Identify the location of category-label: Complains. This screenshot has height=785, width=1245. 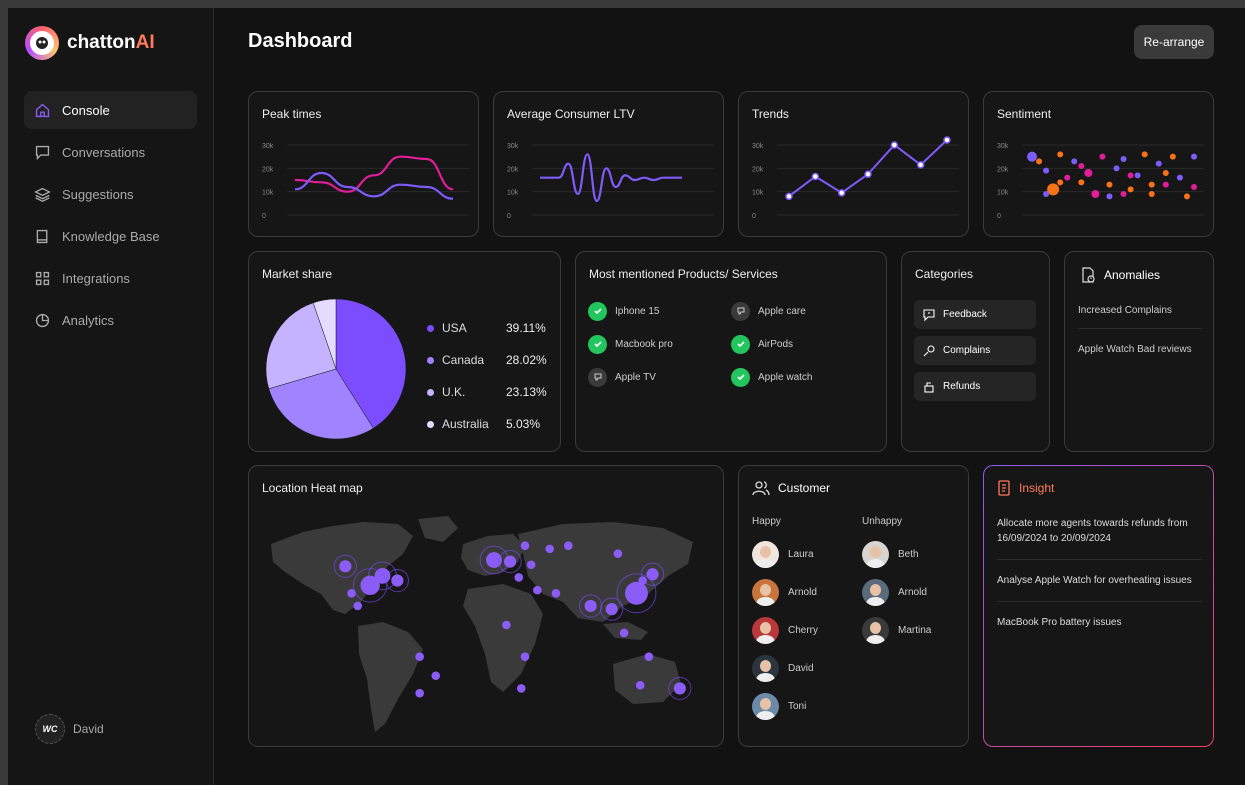
(967, 350).